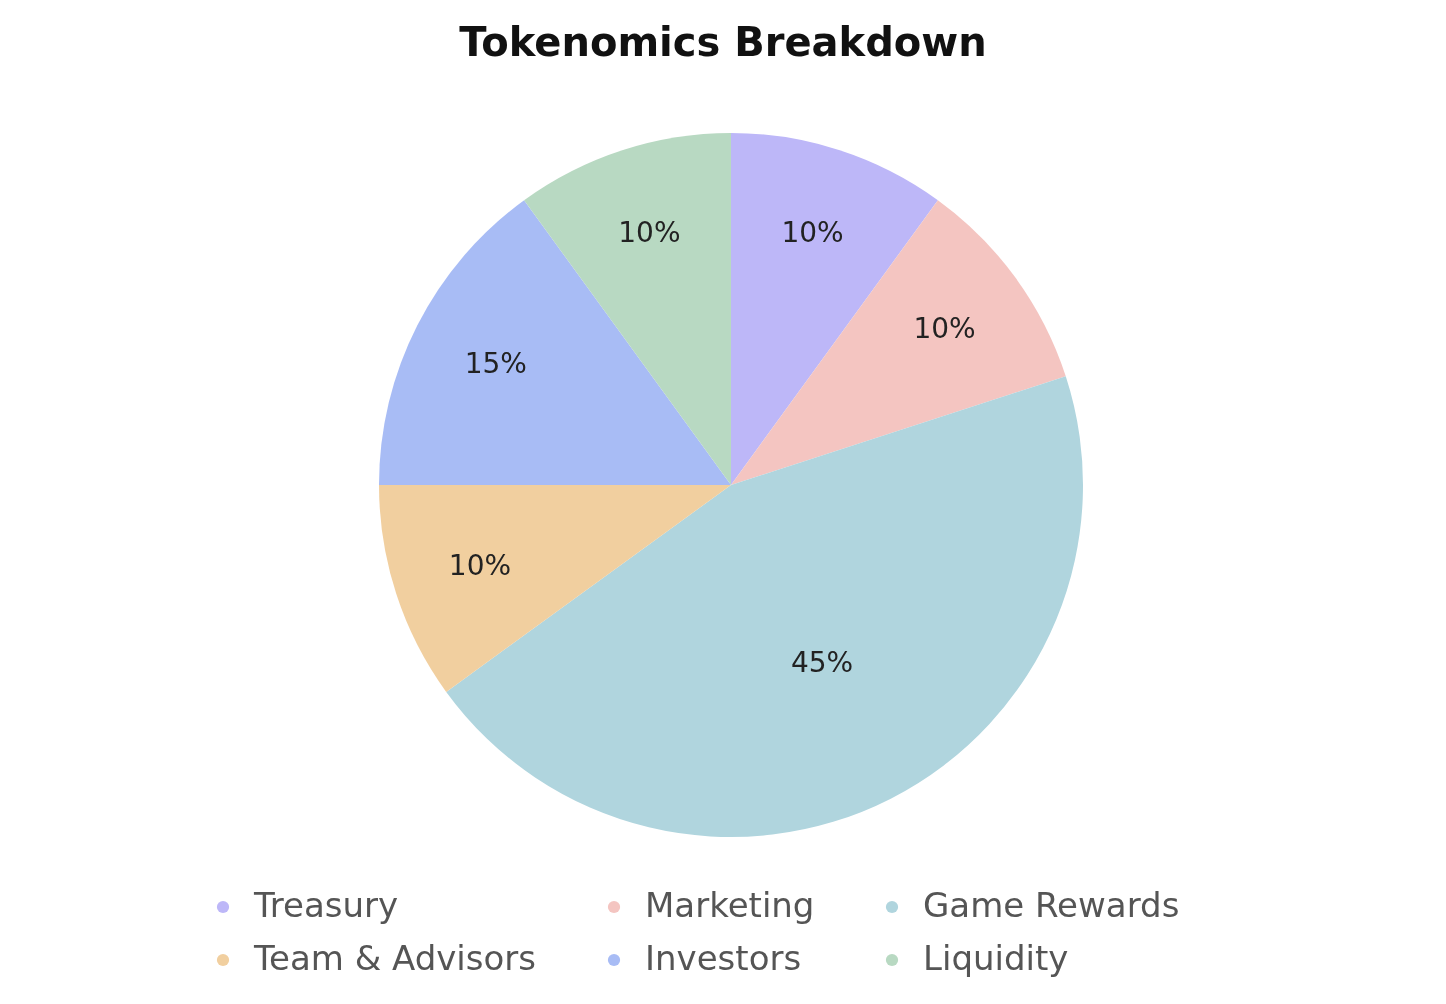 This screenshot has width=1446, height=1004. I want to click on legend-label: Team & Advisors, so click(395, 958).